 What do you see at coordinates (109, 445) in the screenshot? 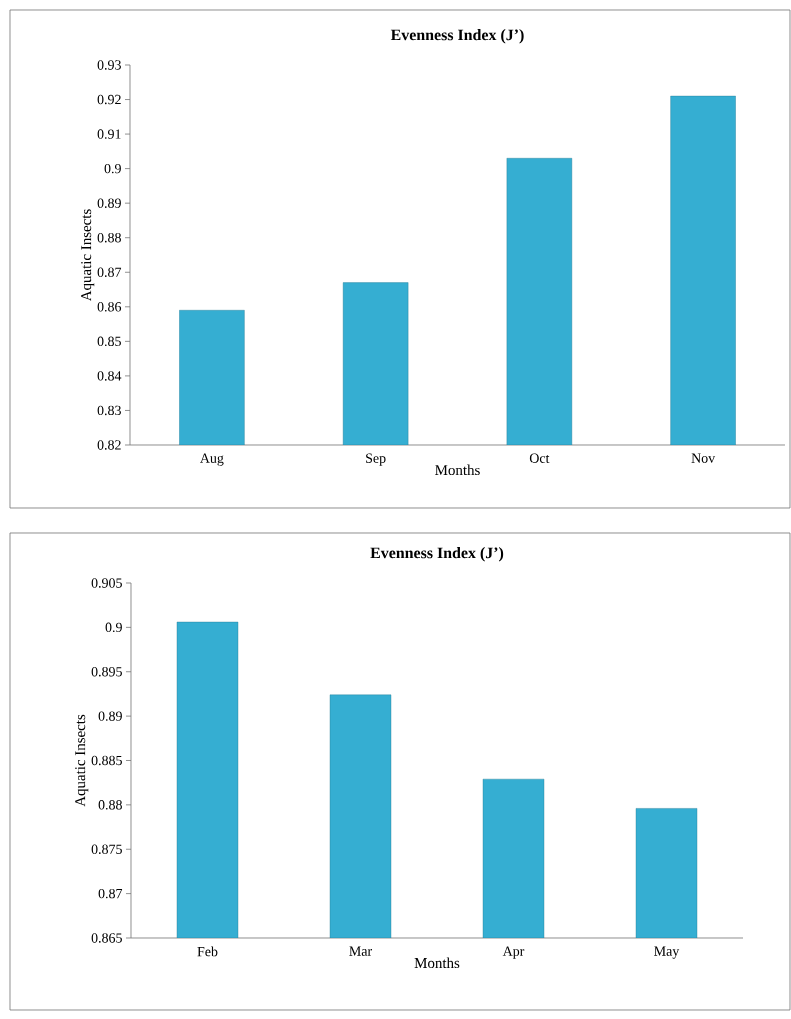
I see `y-tick-label: 0.82` at bounding box center [109, 445].